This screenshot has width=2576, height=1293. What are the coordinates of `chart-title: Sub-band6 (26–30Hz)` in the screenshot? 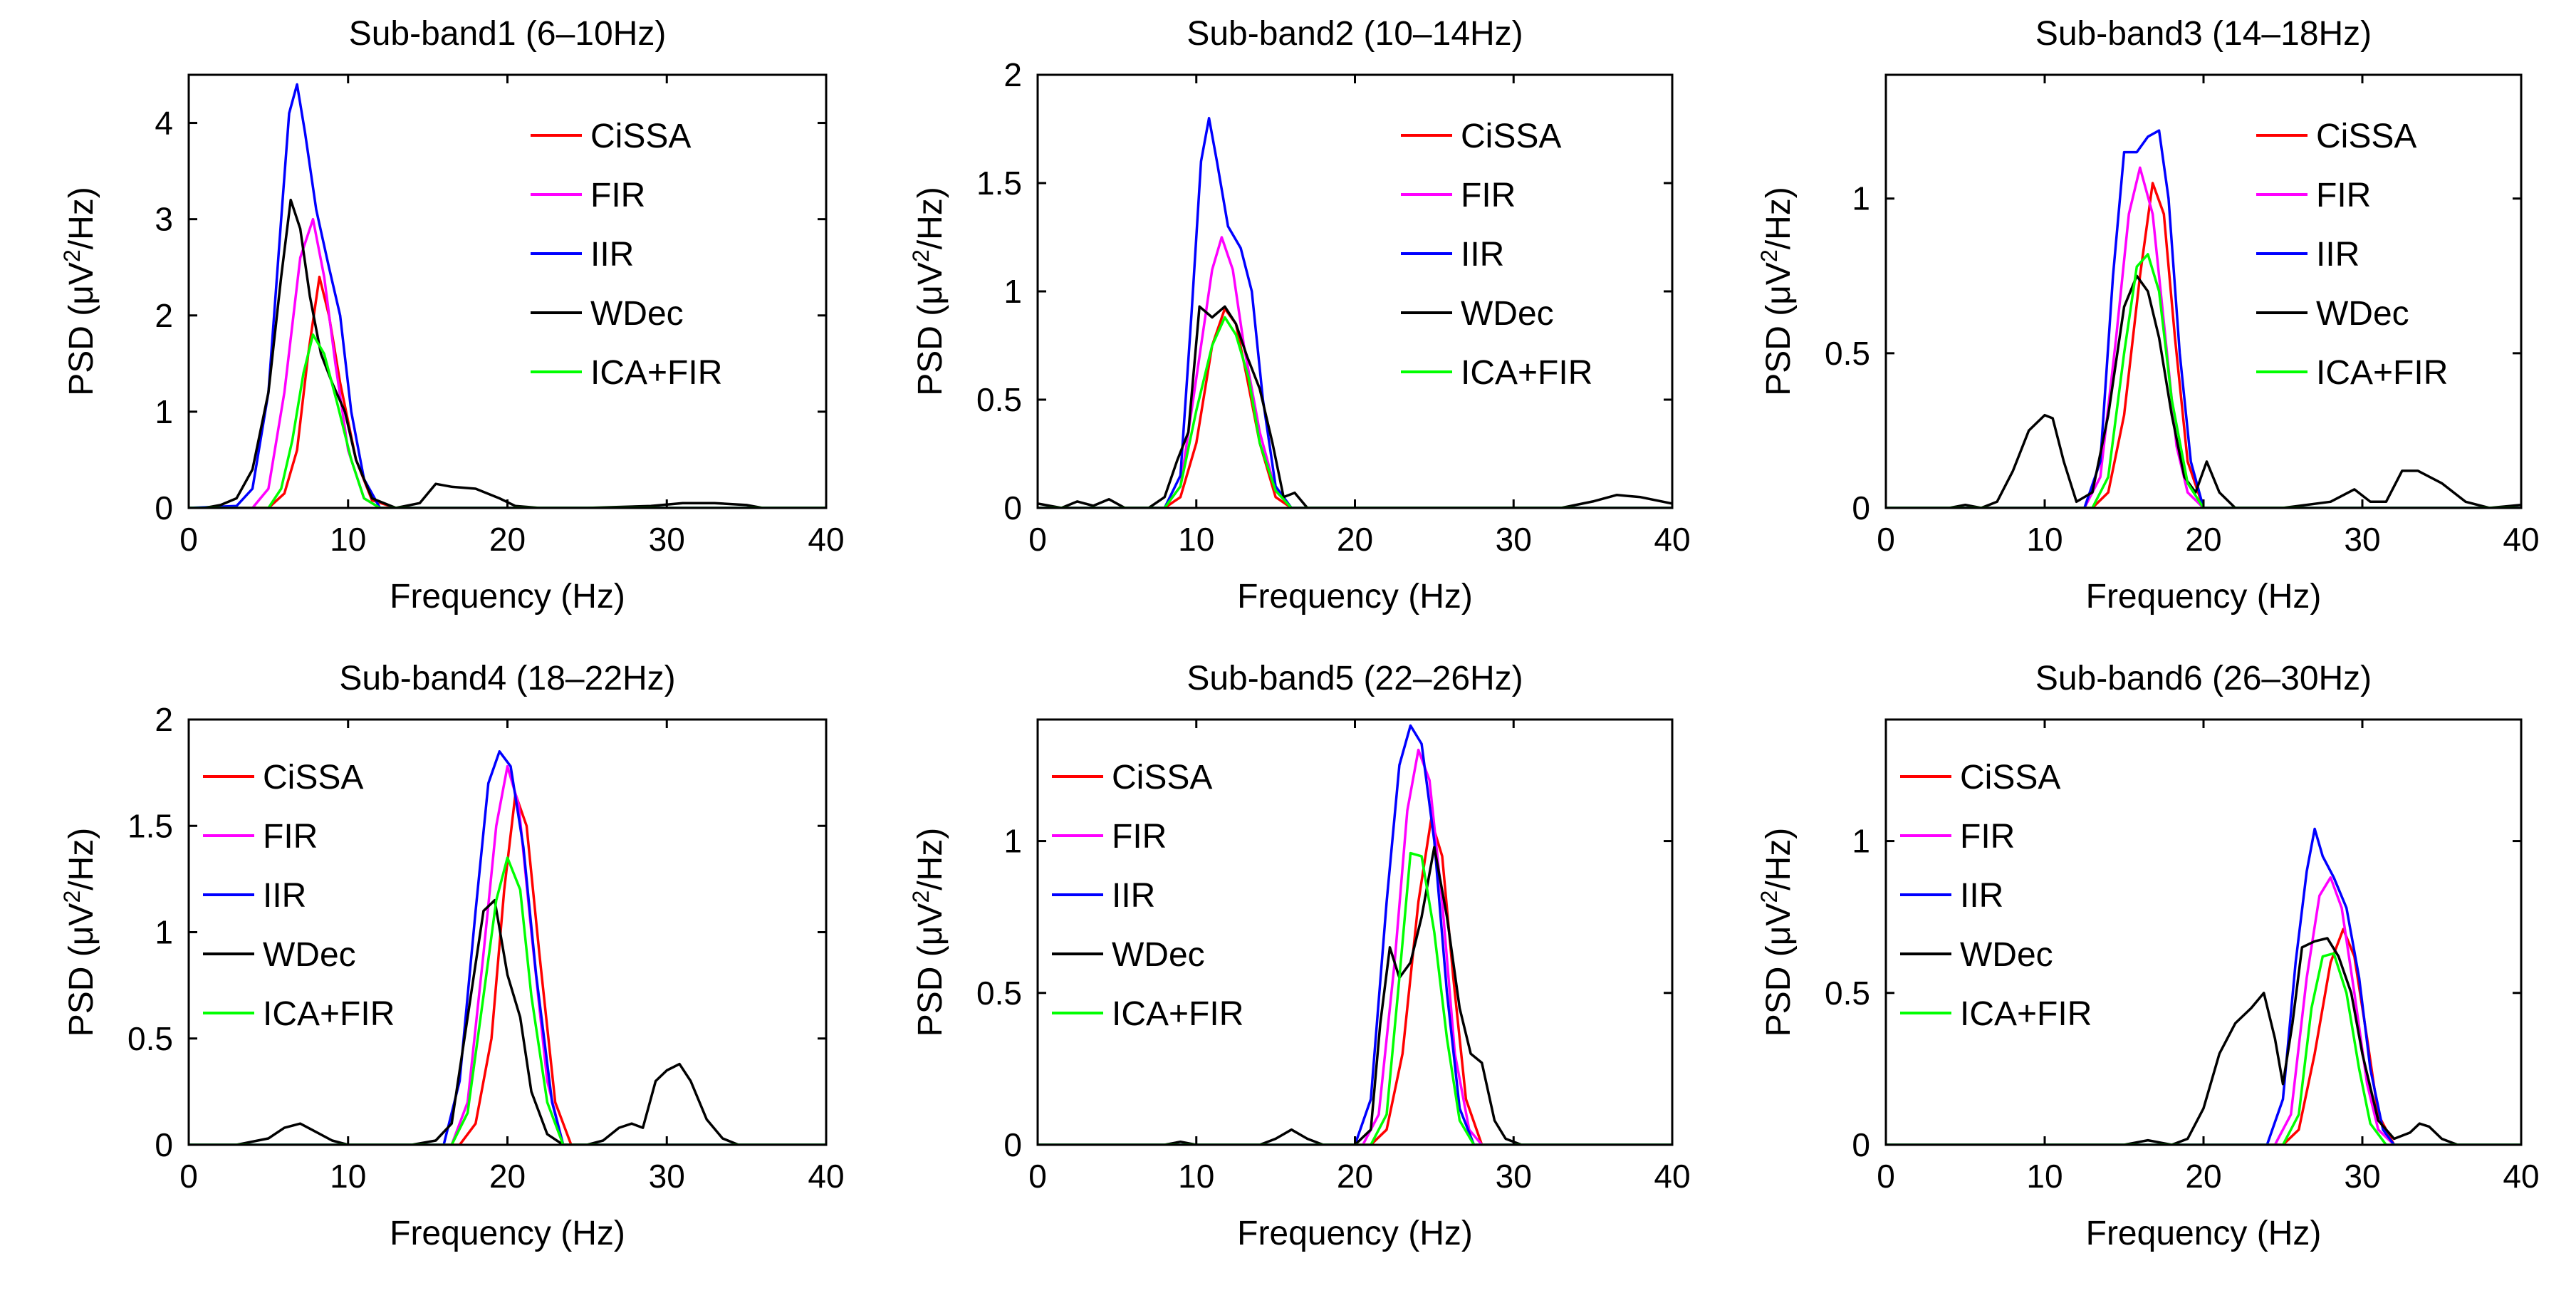 It's located at (2203, 678).